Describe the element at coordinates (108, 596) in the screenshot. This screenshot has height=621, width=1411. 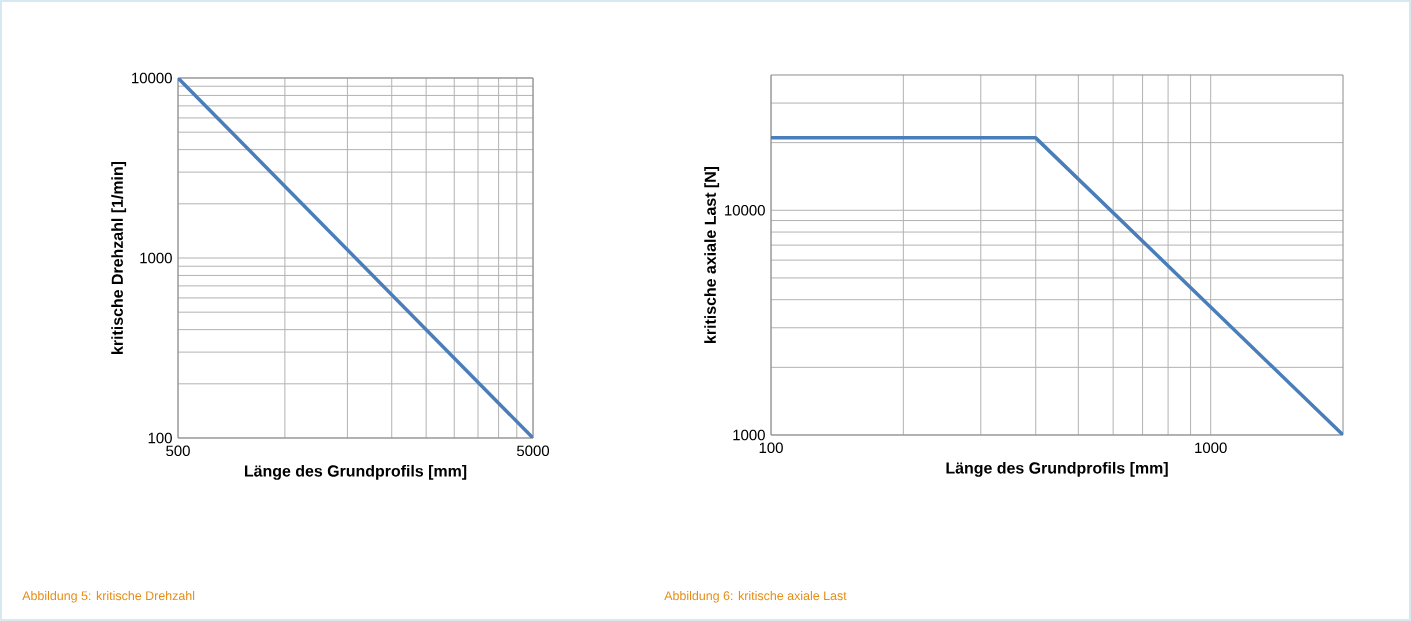
I see `text: Abbildung 5: kritische Drehzahl` at that location.